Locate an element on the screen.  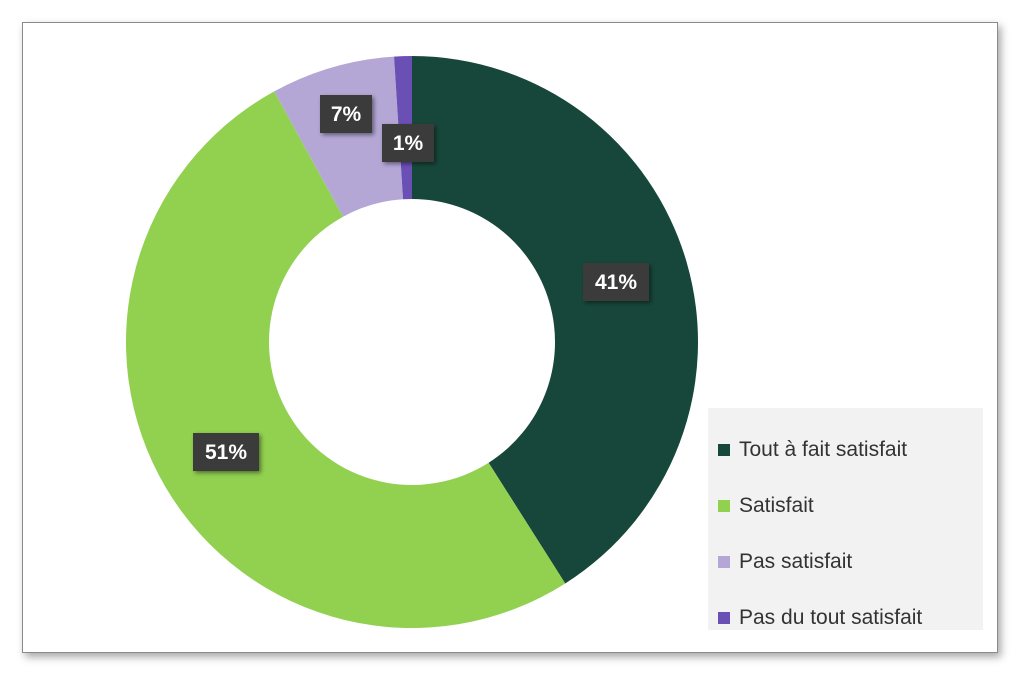
data-label-3: 1% is located at coordinates (408, 143).